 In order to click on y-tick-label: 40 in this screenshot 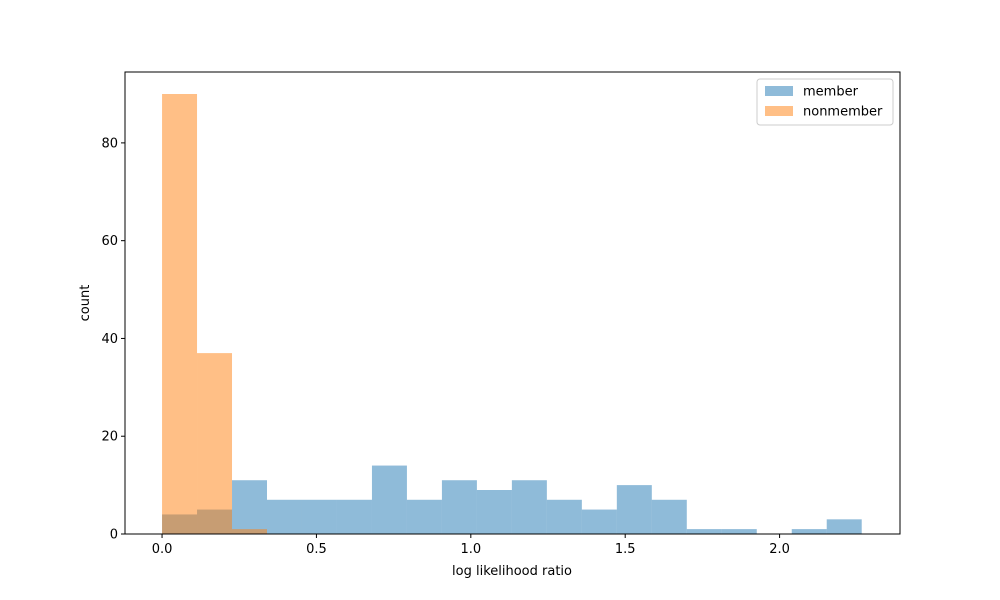, I will do `click(109, 339)`.